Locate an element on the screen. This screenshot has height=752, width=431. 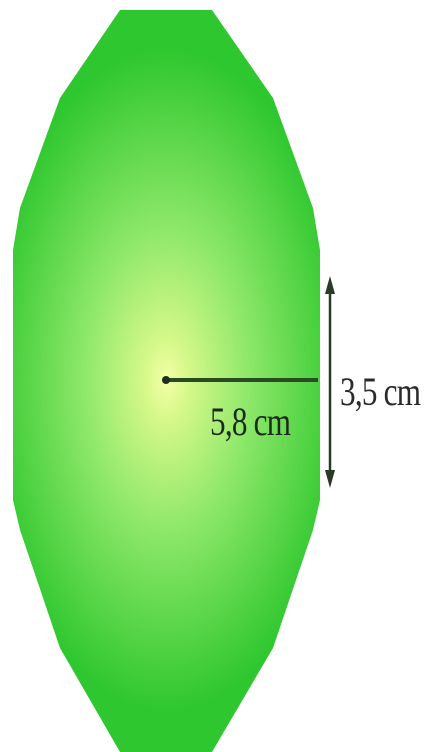
side-dimension-arrow is located at coordinates (330, 382).